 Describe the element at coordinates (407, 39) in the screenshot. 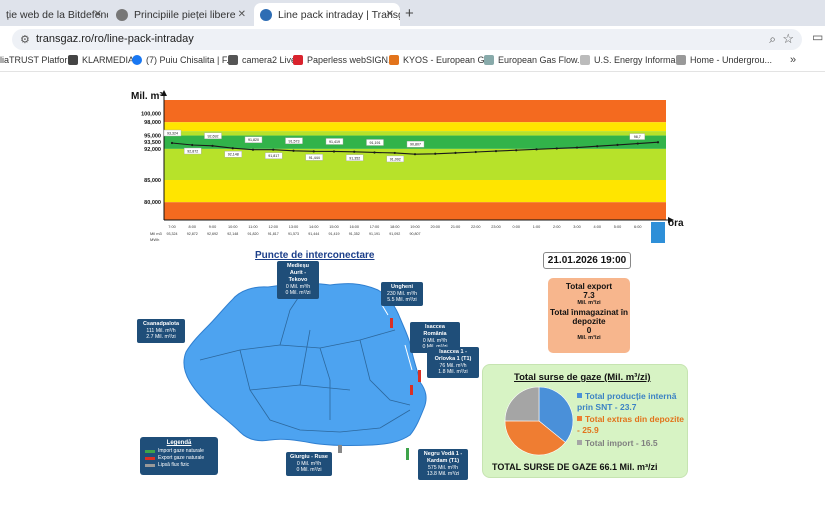

I see `url-field: ⚙ transgaz.ro/ro/line-pack-intraday ⌕ ☆` at that location.